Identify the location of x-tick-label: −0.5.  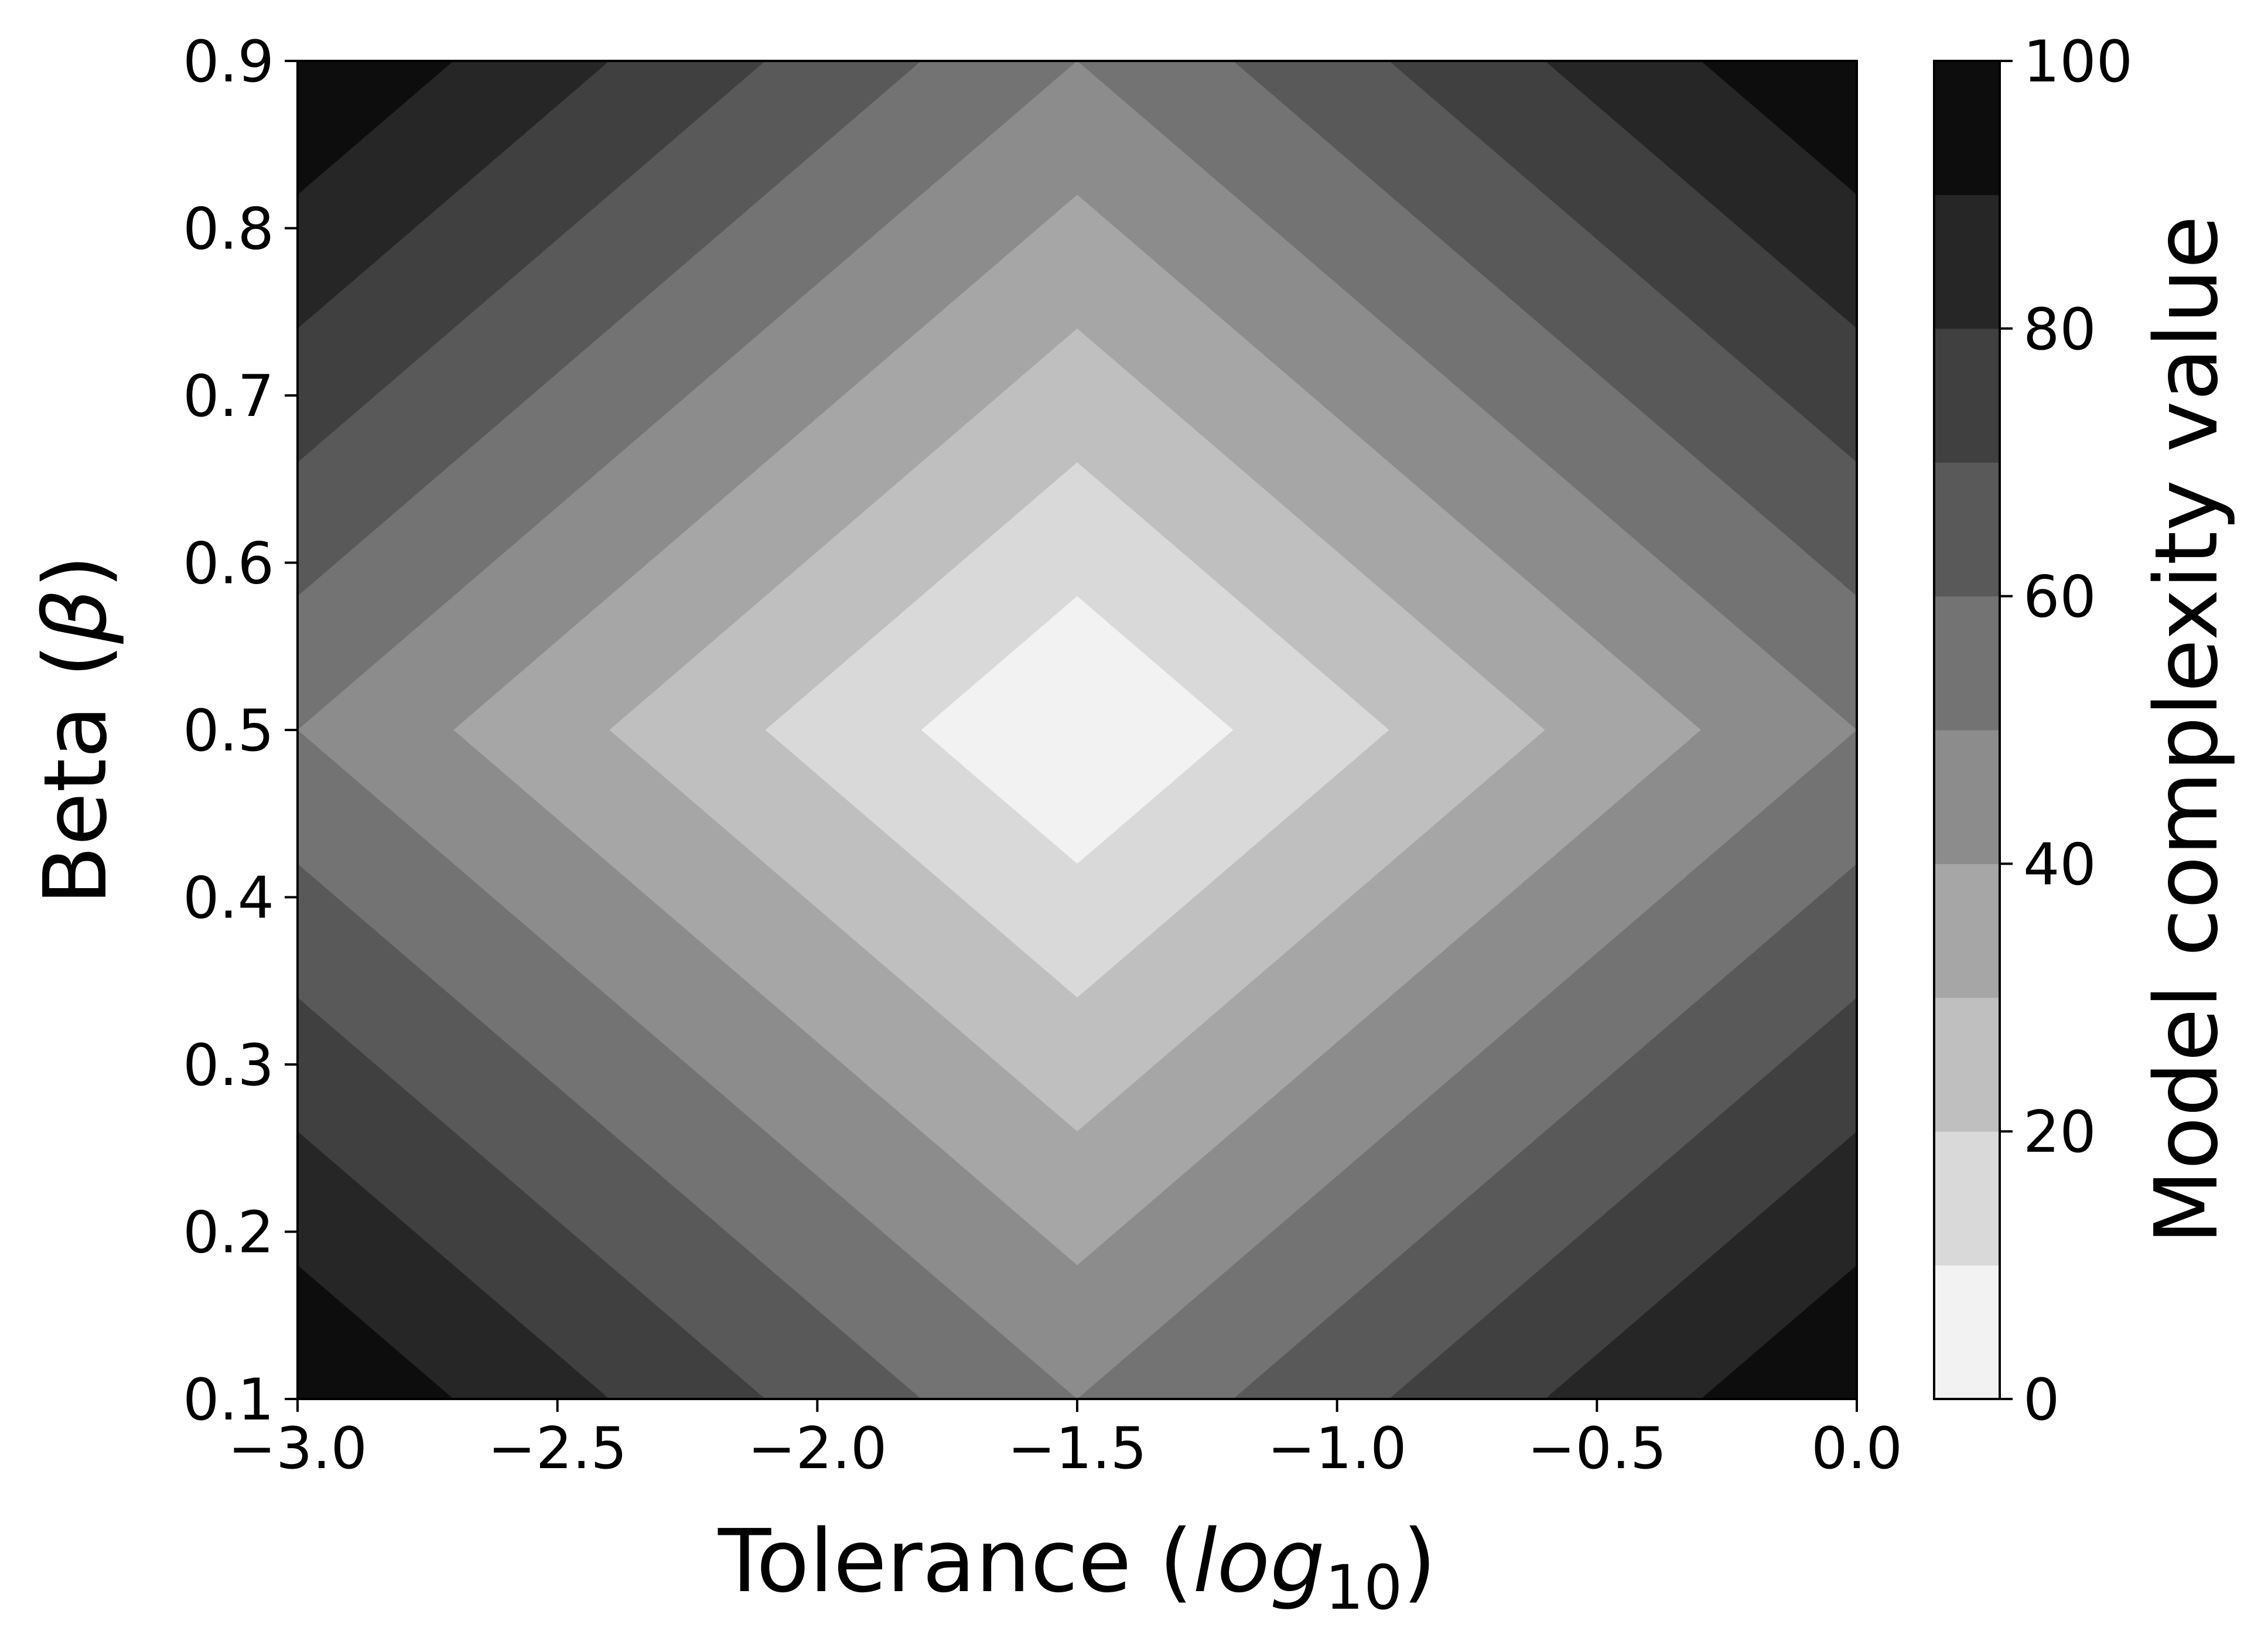
(1596, 1448).